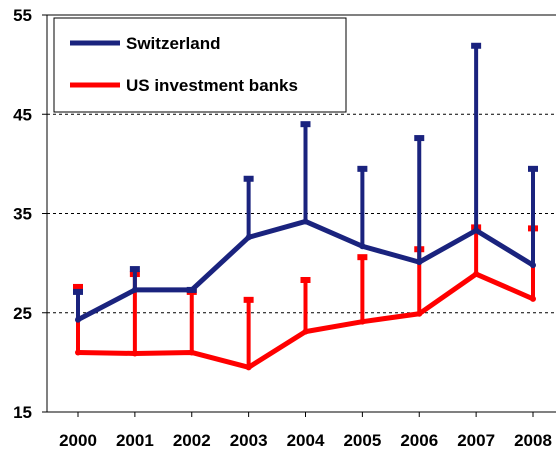 Image resolution: width=556 pixels, height=455 pixels. I want to click on y-tick-label-55: 55, so click(22, 15).